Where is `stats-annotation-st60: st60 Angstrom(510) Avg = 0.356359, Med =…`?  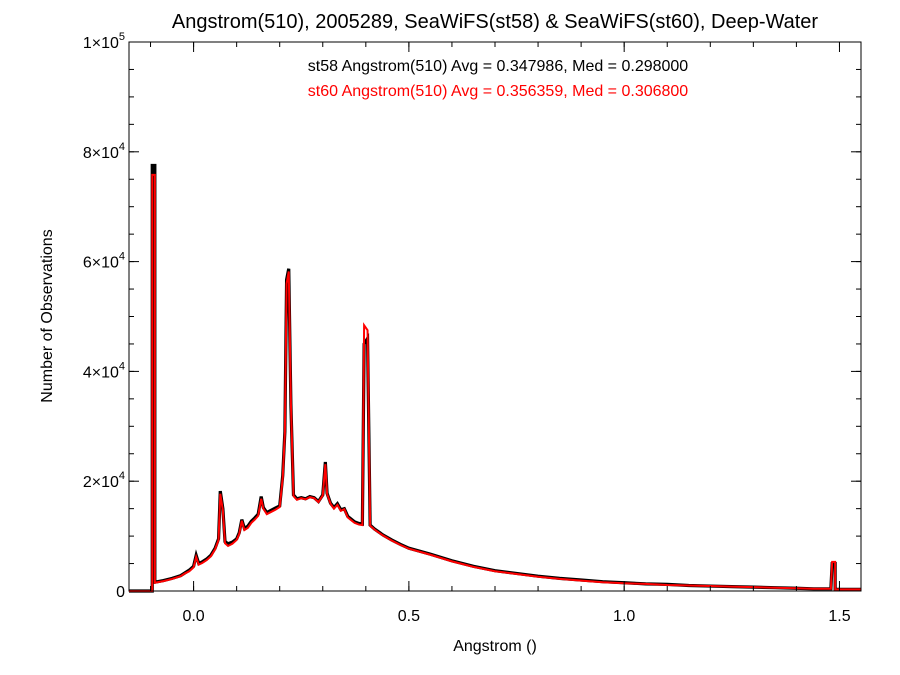 stats-annotation-st60: st60 Angstrom(510) Avg = 0.356359, Med =… is located at coordinates (498, 91).